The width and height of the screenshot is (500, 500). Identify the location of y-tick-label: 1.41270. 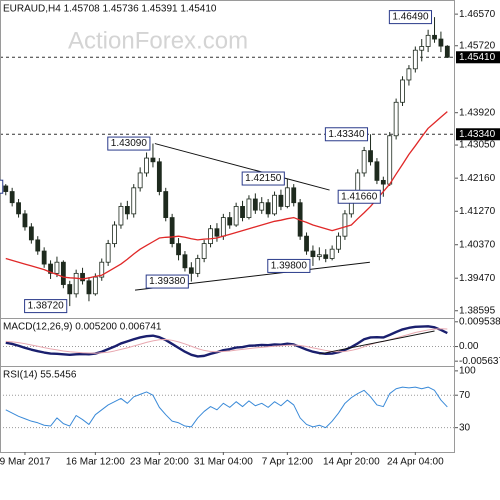
(477, 211).